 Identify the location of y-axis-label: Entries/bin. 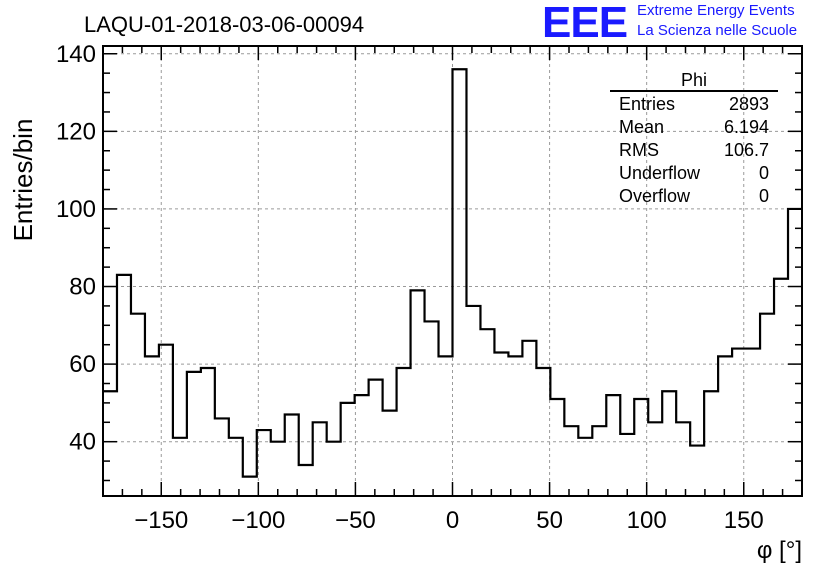
(23, 180).